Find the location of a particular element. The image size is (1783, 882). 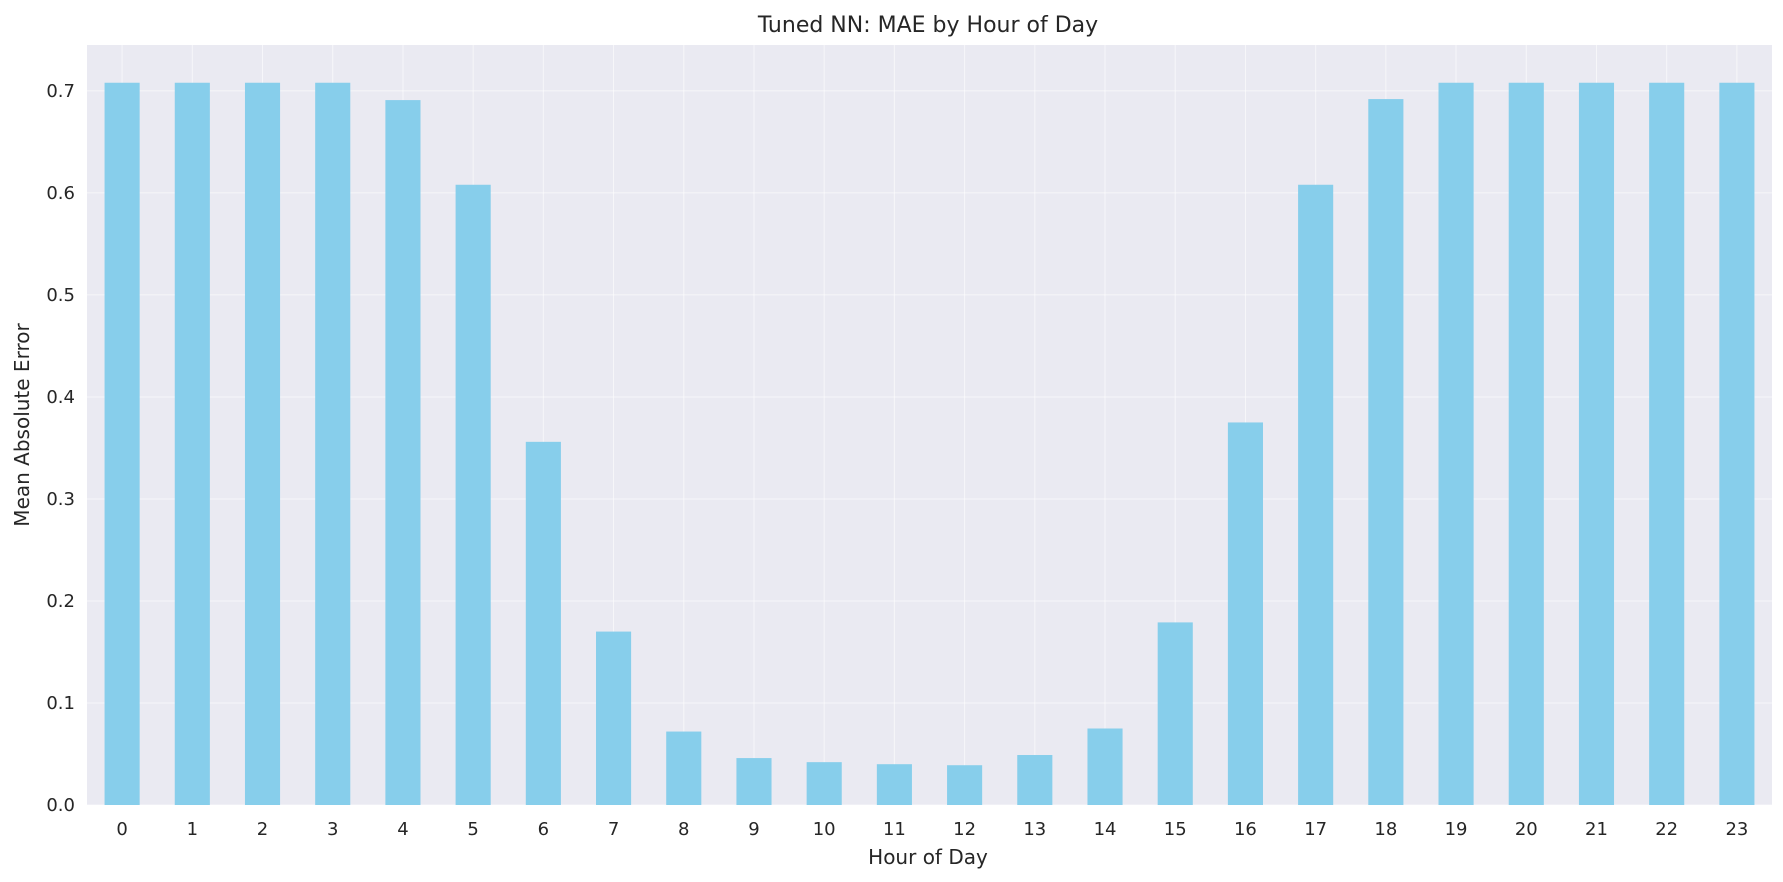

y-tick-label: 0.0 is located at coordinates (60, 805).